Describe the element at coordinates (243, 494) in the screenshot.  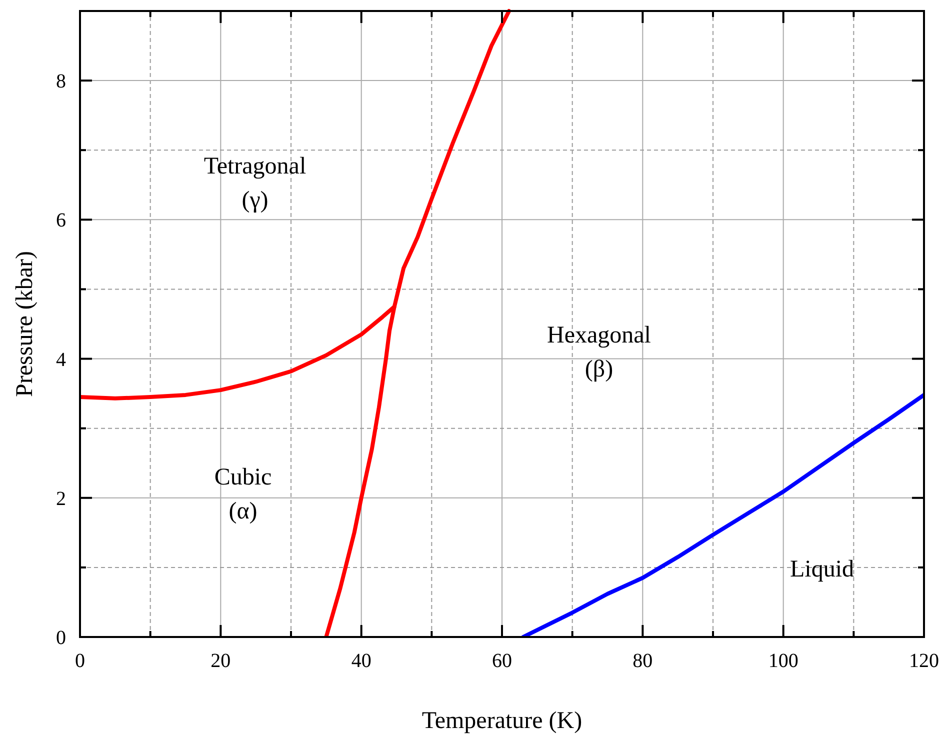
I see `annotation: Cubic (α)` at that location.